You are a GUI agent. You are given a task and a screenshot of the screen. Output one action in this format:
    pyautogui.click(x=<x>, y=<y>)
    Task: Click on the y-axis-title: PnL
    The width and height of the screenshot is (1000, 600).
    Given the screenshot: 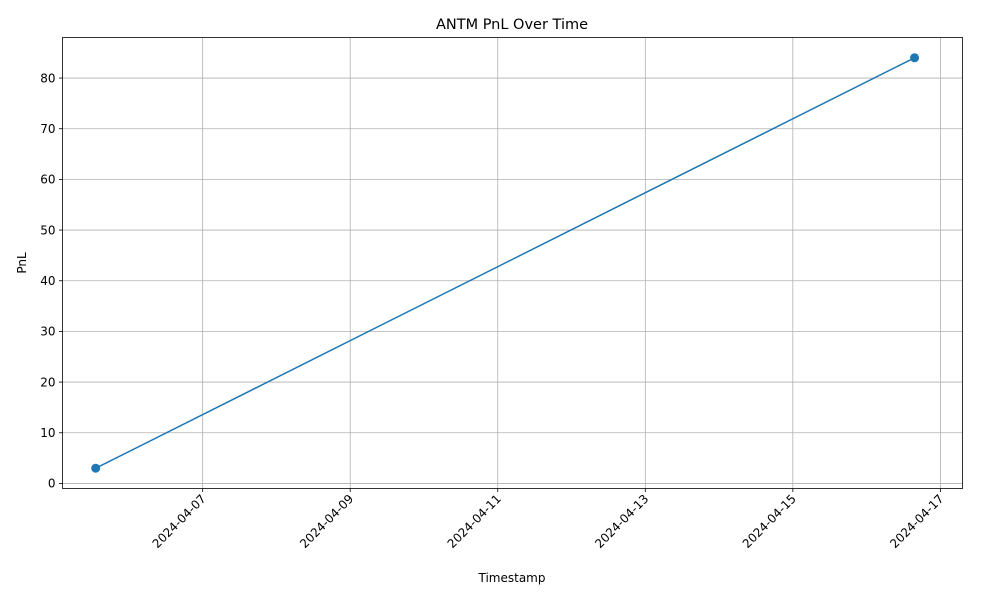 What is the action you would take?
    pyautogui.click(x=22, y=263)
    